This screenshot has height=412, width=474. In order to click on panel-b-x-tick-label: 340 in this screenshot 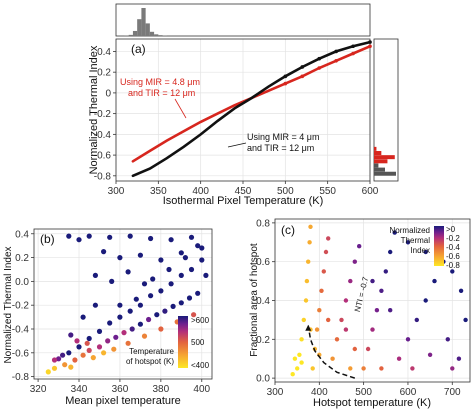, I will do `click(79, 389)`.